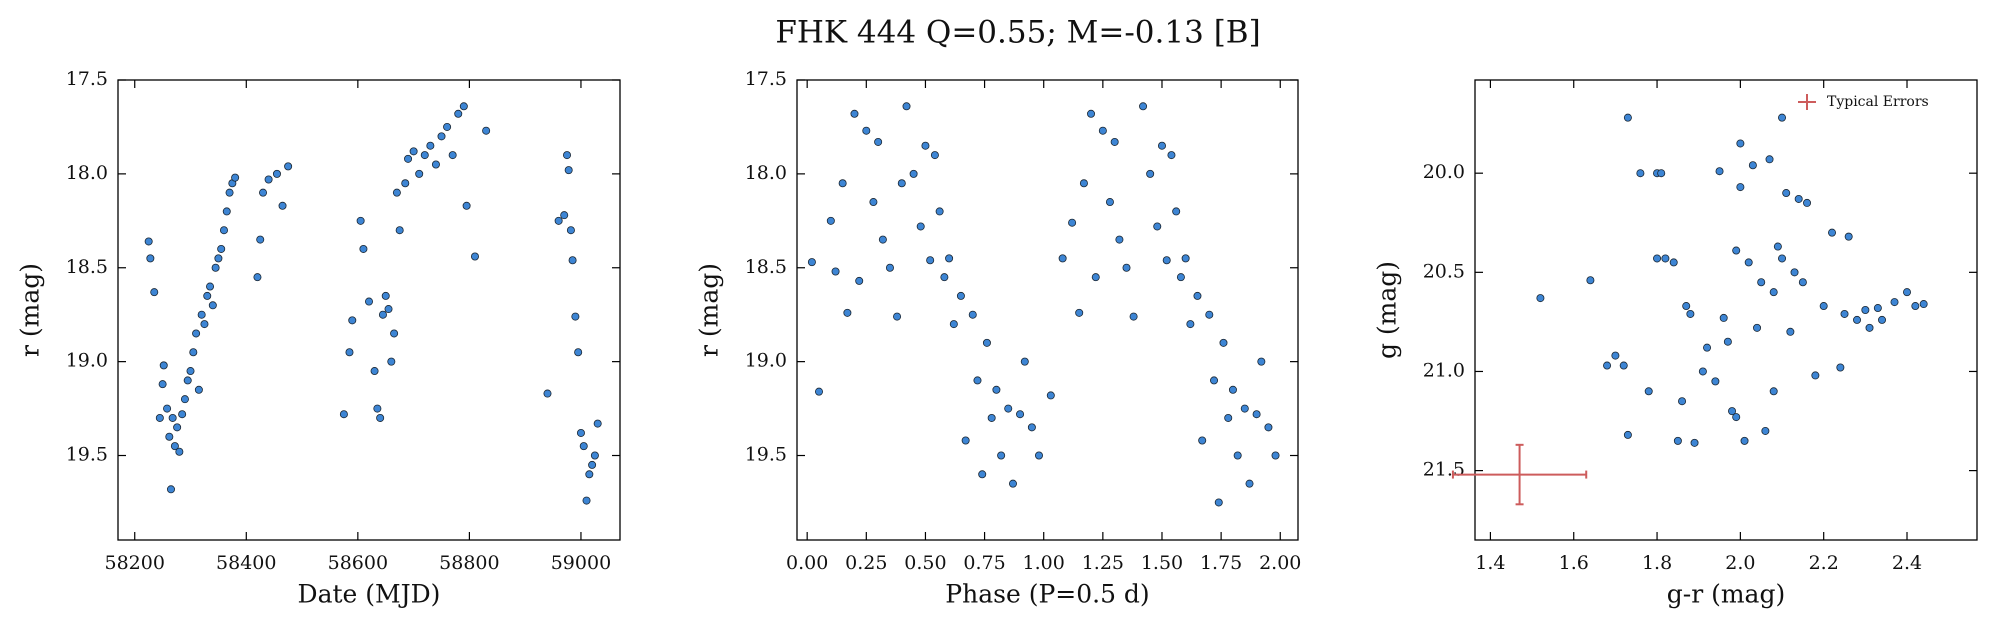 The image size is (1997, 632). What do you see at coordinates (709, 310) in the screenshot?
I see `y-axis-label: r (mag)` at bounding box center [709, 310].